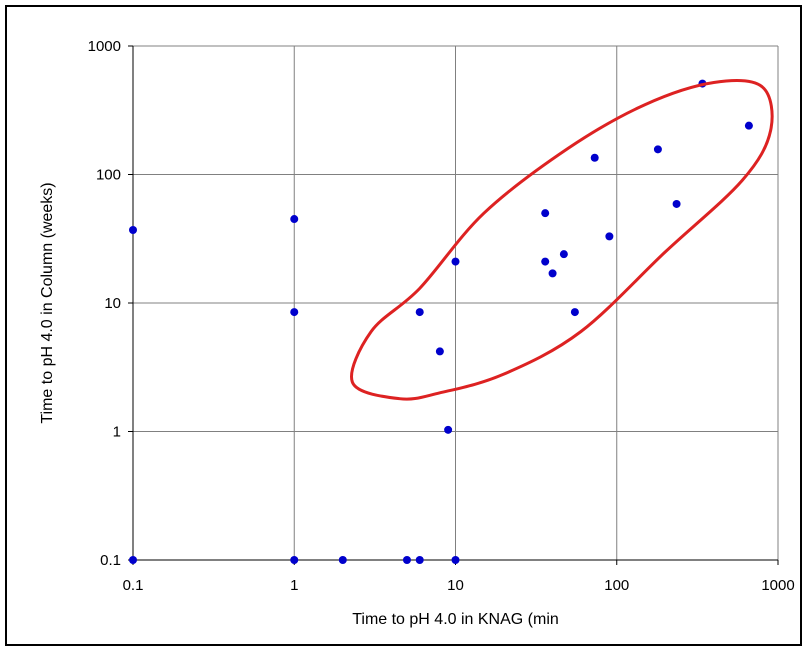 The height and width of the screenshot is (653, 809). I want to click on y-tick-label: 0.1, so click(110, 560).